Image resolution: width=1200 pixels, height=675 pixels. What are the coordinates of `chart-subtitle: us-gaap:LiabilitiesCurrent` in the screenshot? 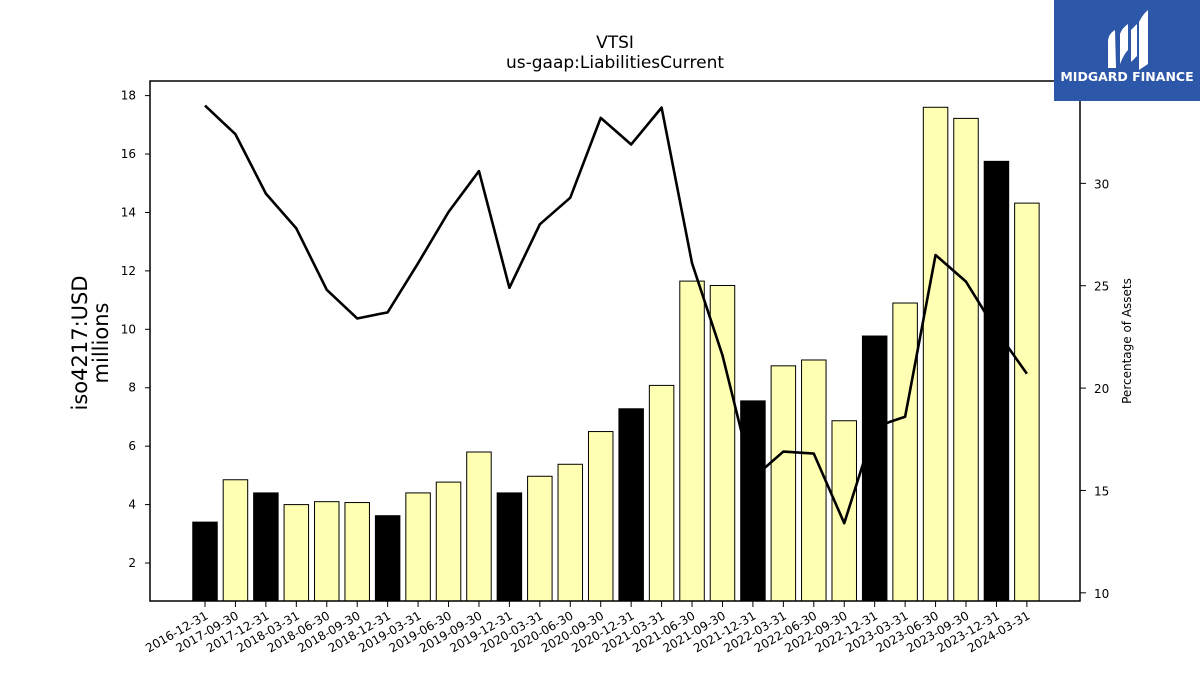 It's located at (615, 63).